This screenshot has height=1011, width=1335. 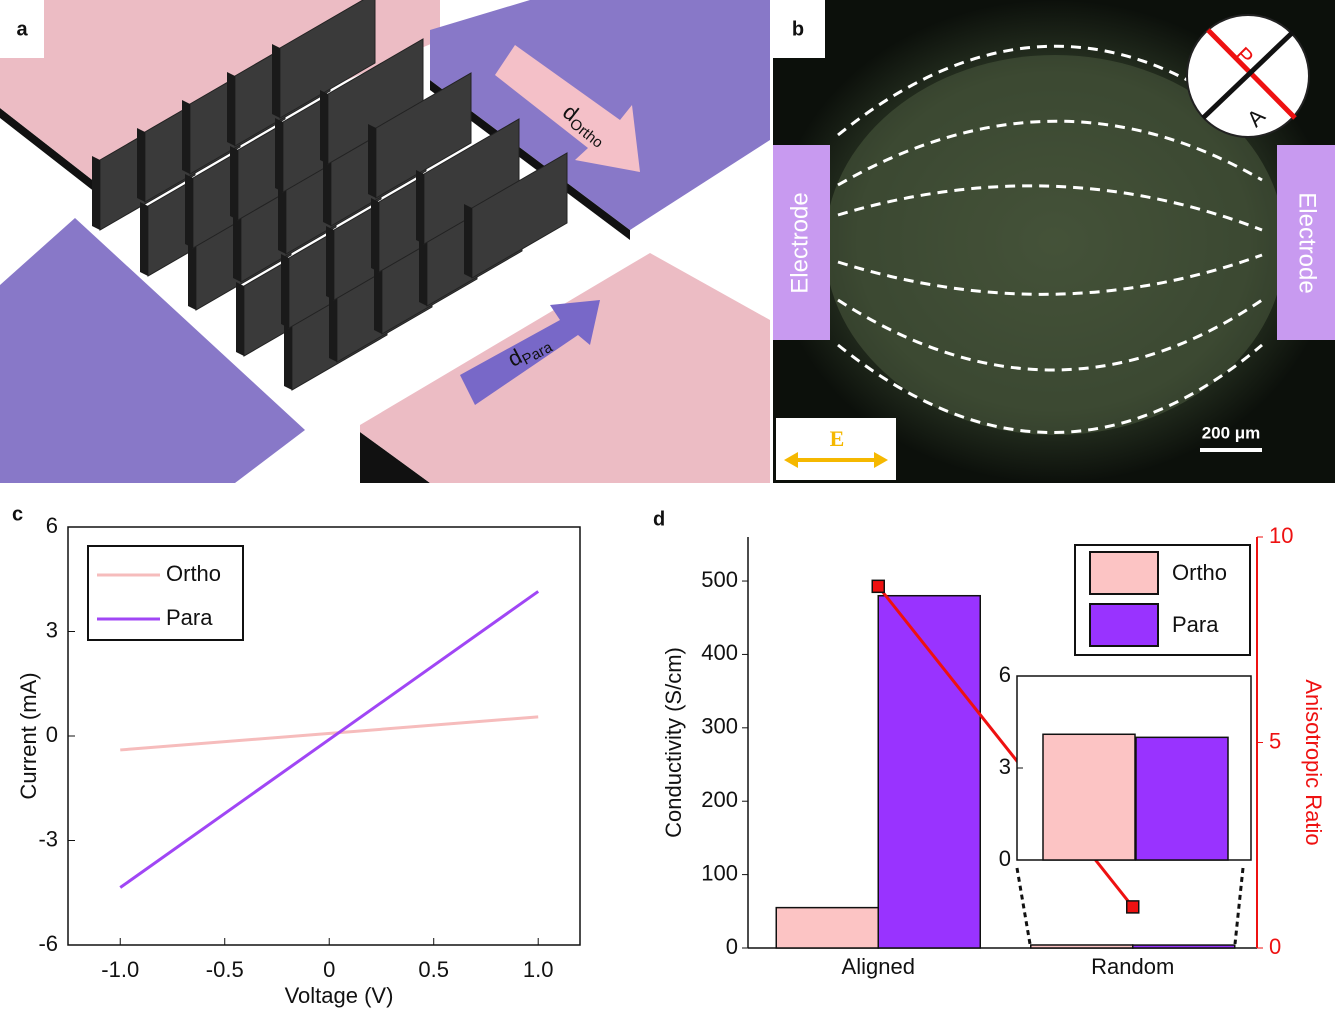 I want to click on y-tick-label: 3, so click(x=52, y=629).